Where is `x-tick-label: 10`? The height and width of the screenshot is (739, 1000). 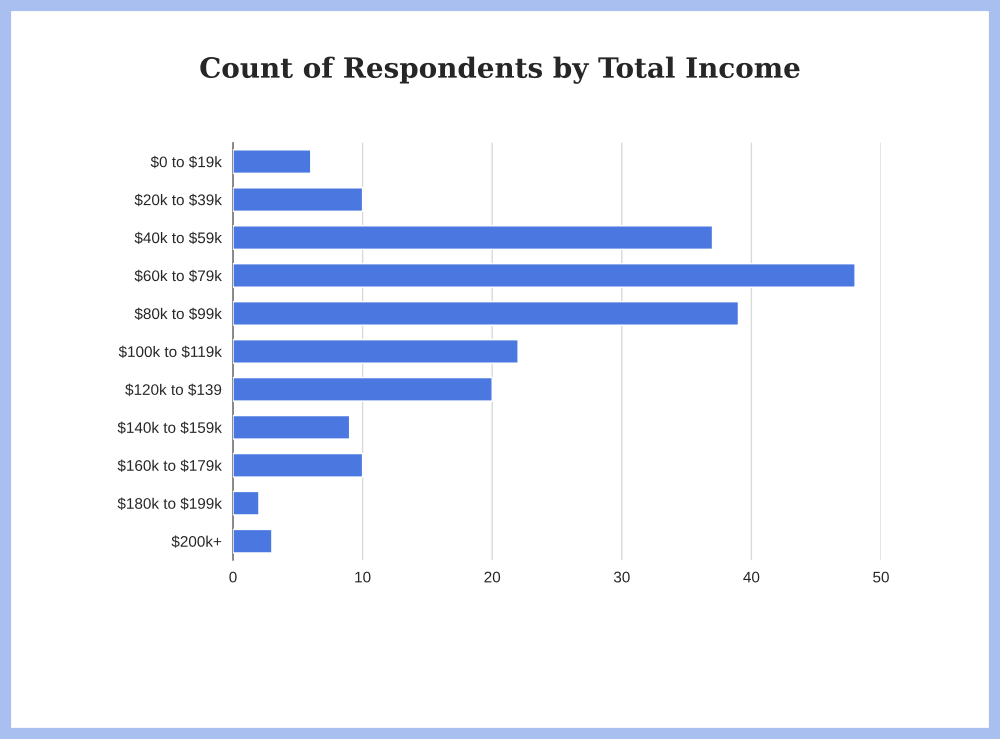 x-tick-label: 10 is located at coordinates (362, 577).